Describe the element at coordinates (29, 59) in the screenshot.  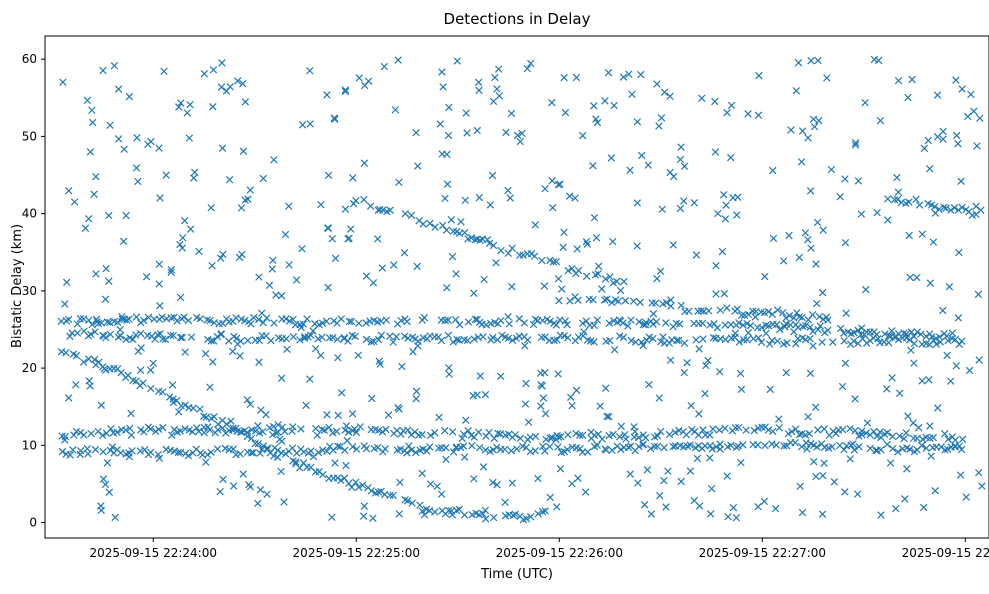
I see `y-tick-label: 60` at that location.